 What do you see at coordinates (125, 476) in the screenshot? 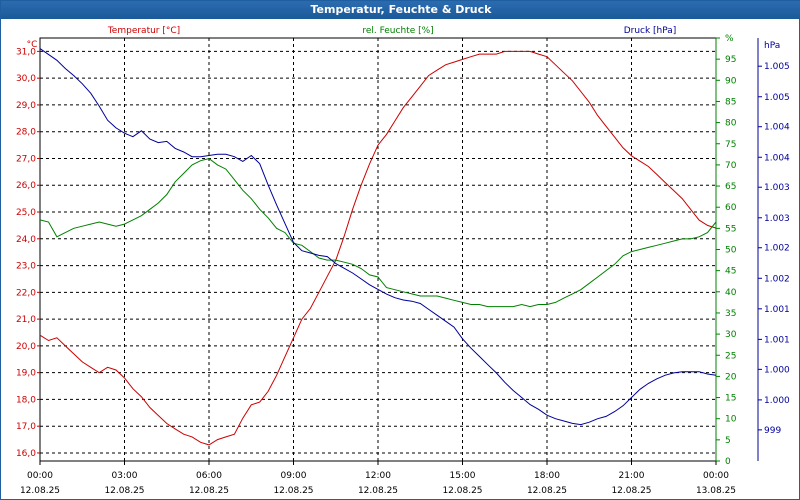
I see `x-tick-label-time: 03:00` at bounding box center [125, 476].